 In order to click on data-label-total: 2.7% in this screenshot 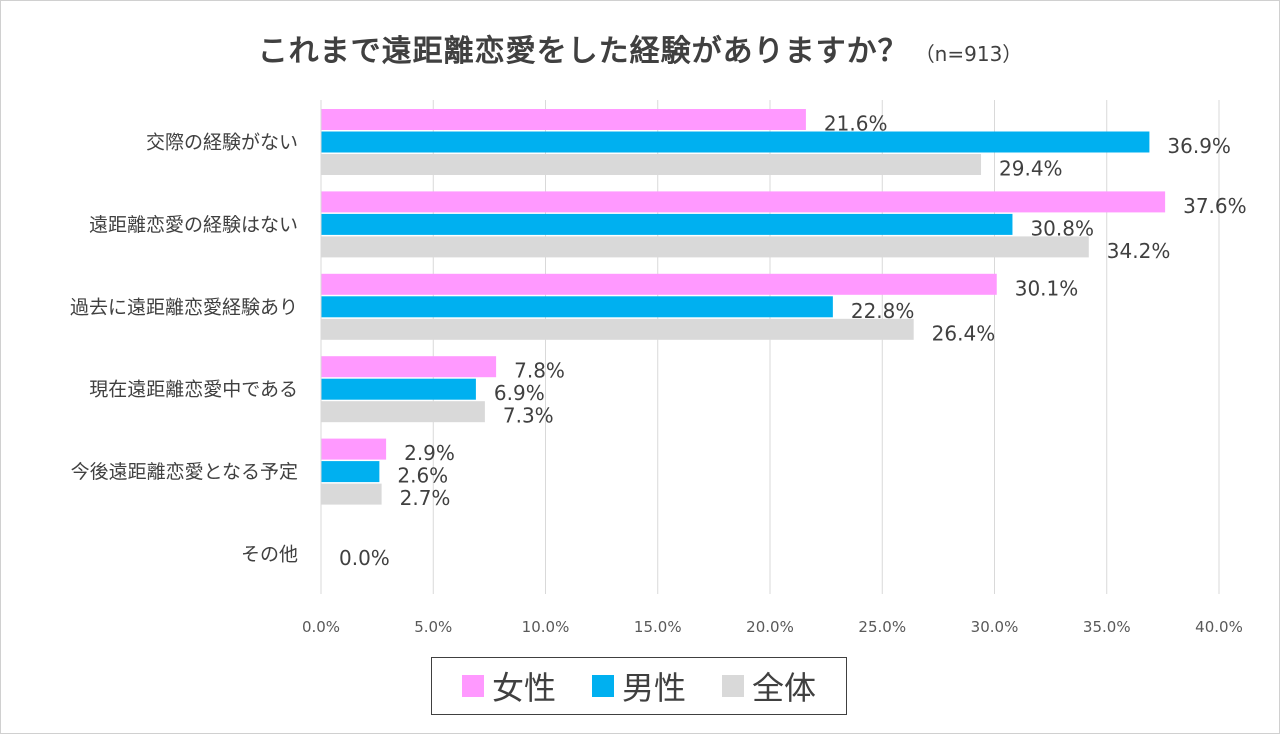, I will do `click(425, 498)`.